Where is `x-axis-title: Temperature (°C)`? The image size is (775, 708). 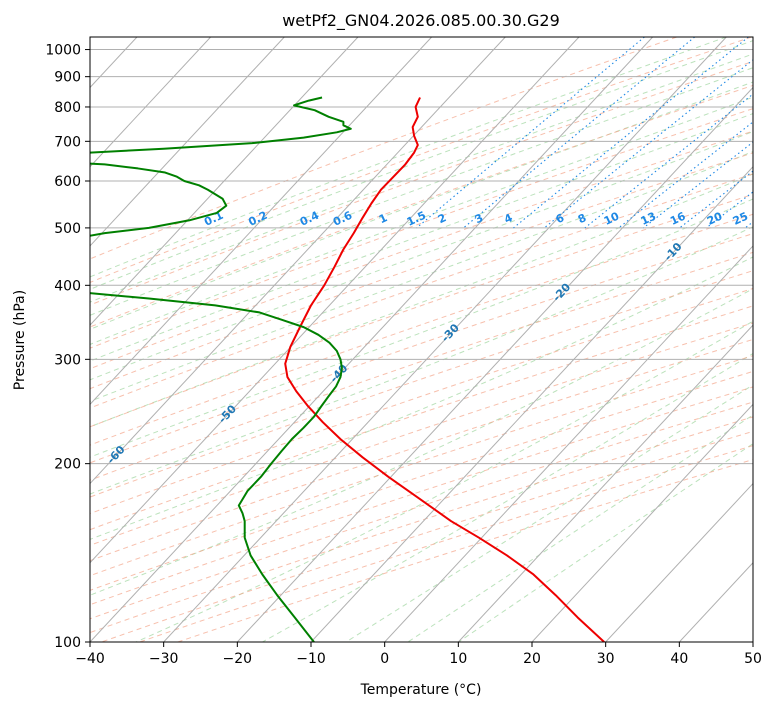
x-axis-title: Temperature (°C) is located at coordinates (421, 690).